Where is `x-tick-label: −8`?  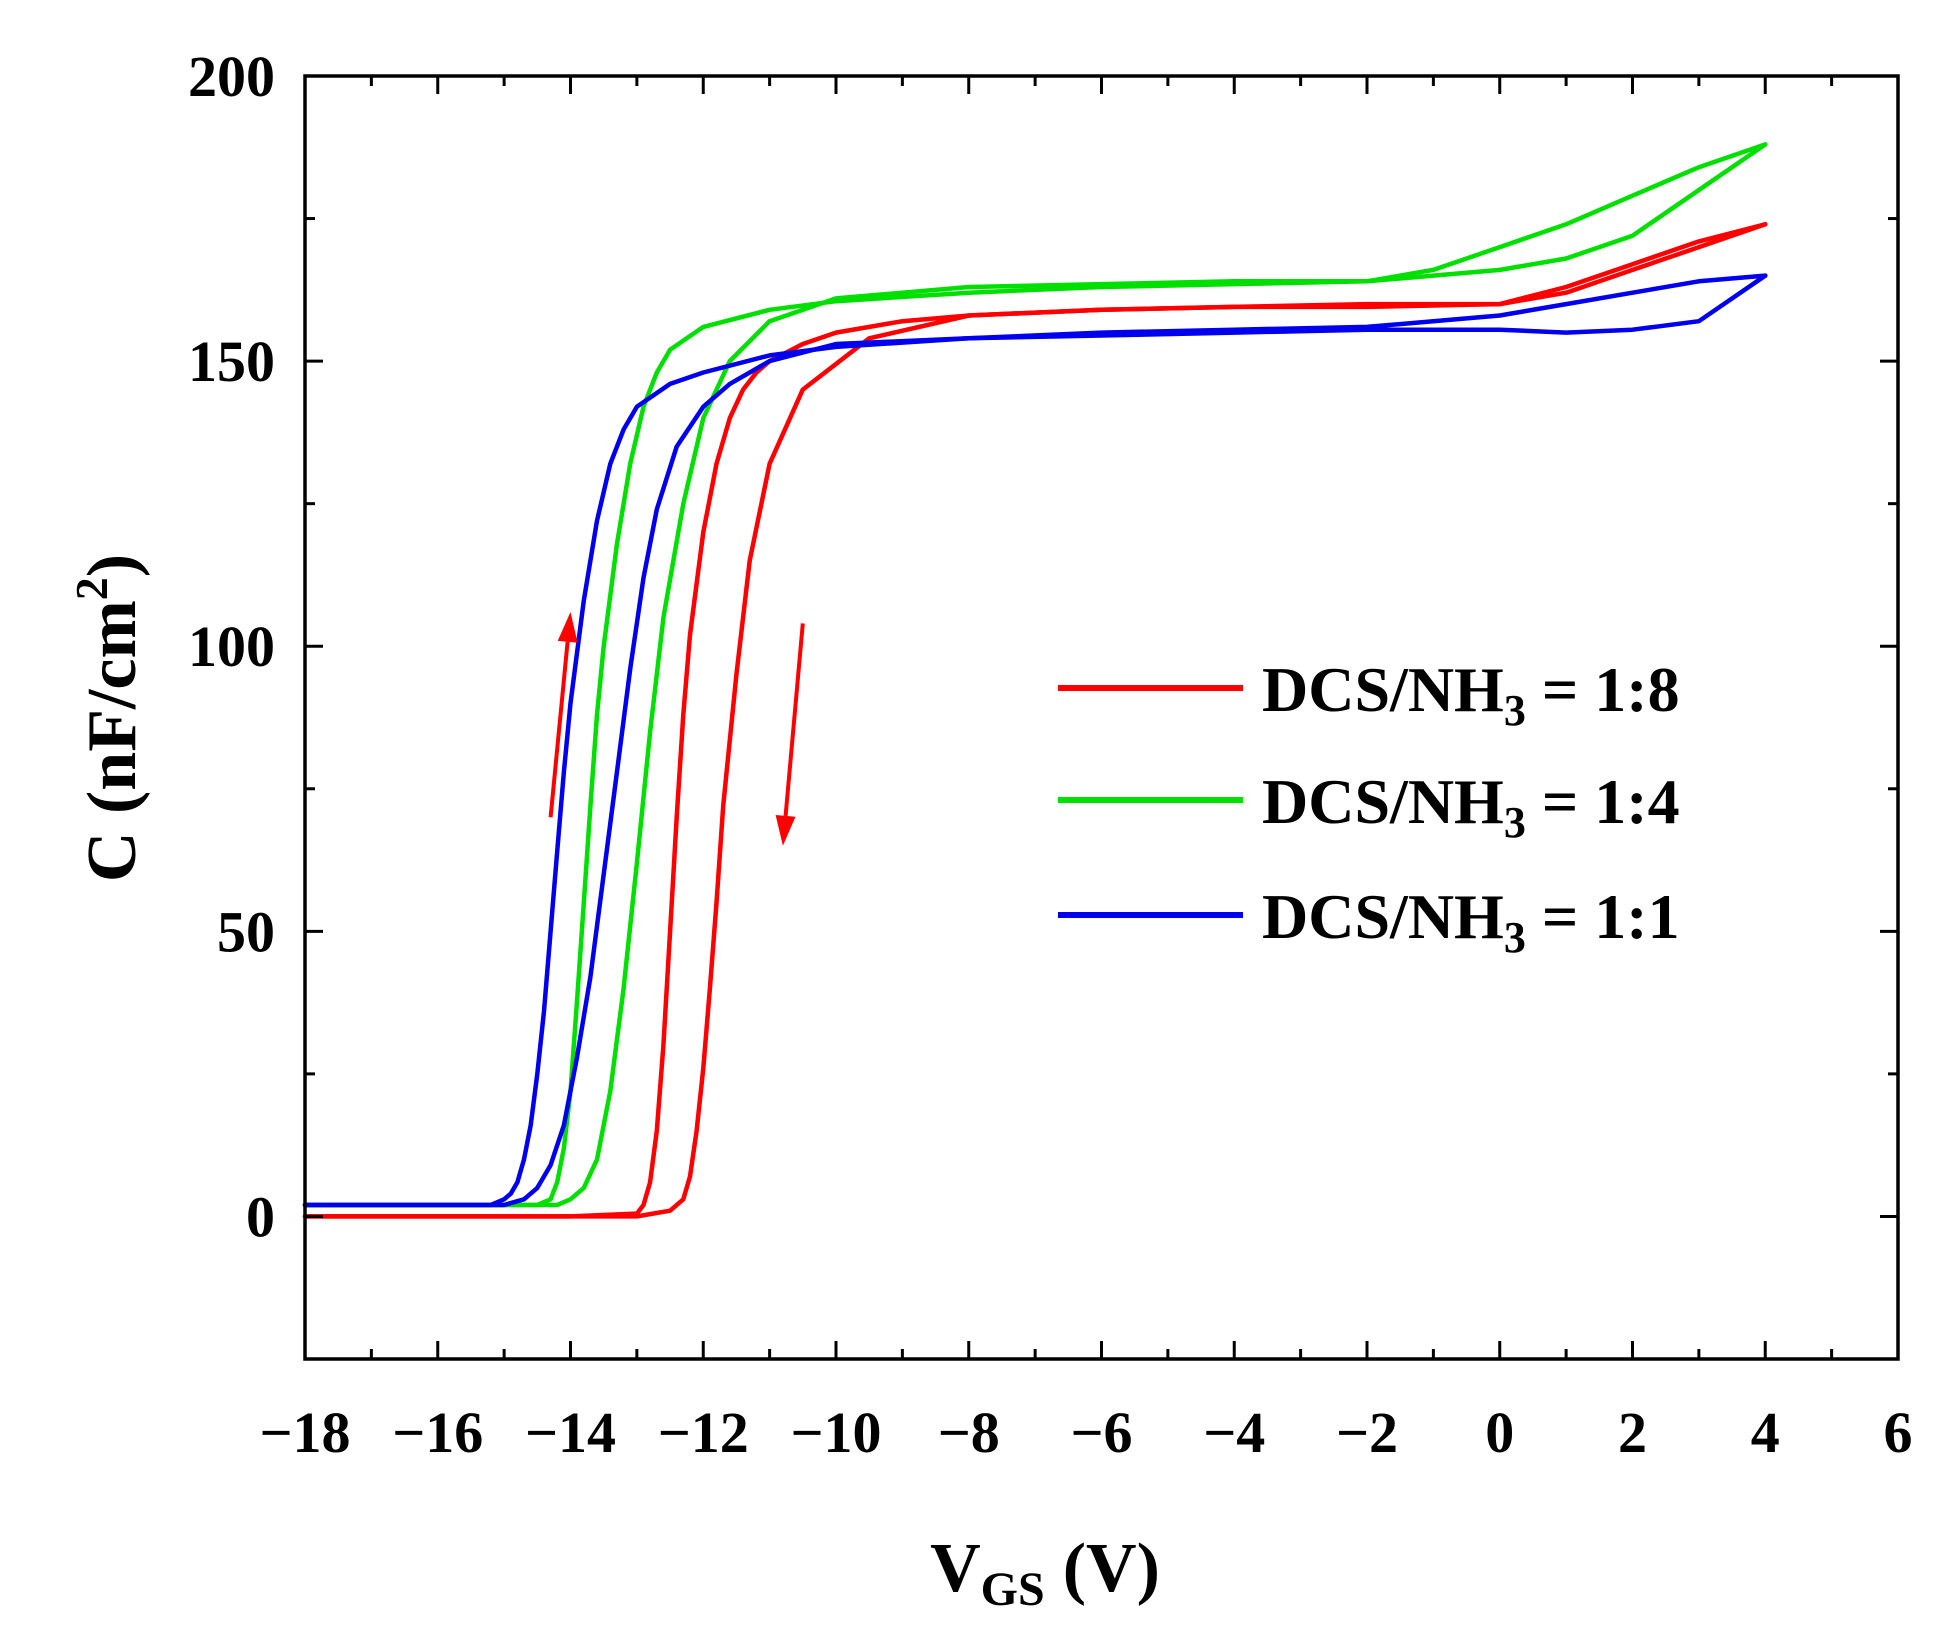 x-tick-label: −8 is located at coordinates (969, 1432).